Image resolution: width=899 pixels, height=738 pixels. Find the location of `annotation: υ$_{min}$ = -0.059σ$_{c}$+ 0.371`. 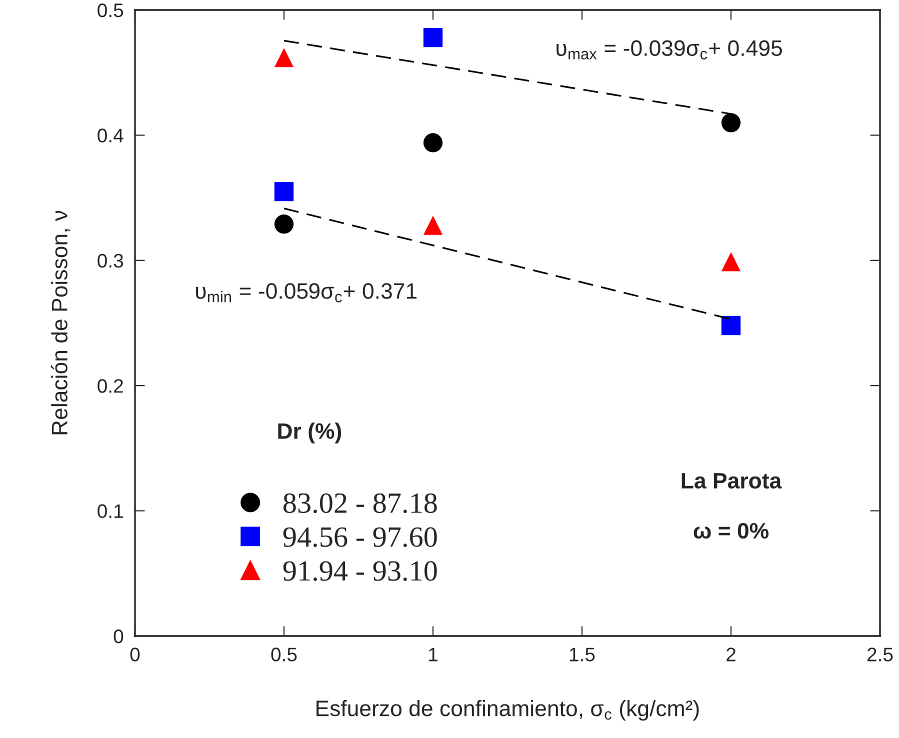

annotation: υ$_{min}$ = -0.059σ$_{c}$+ 0.371 is located at coordinates (306, 292).